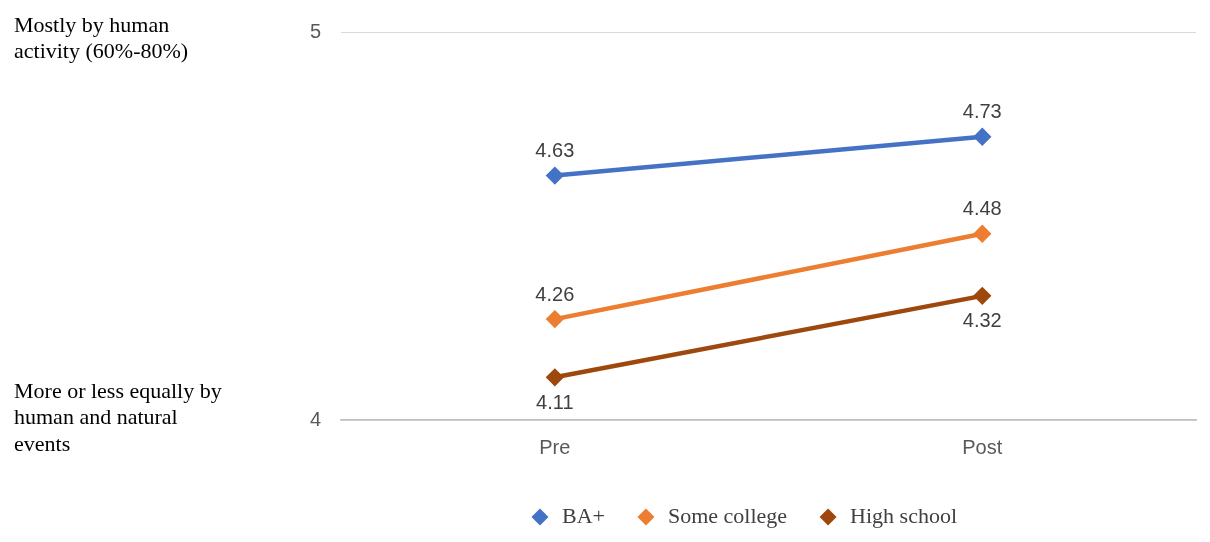  I want to click on data-label: 4.63, so click(555, 150).